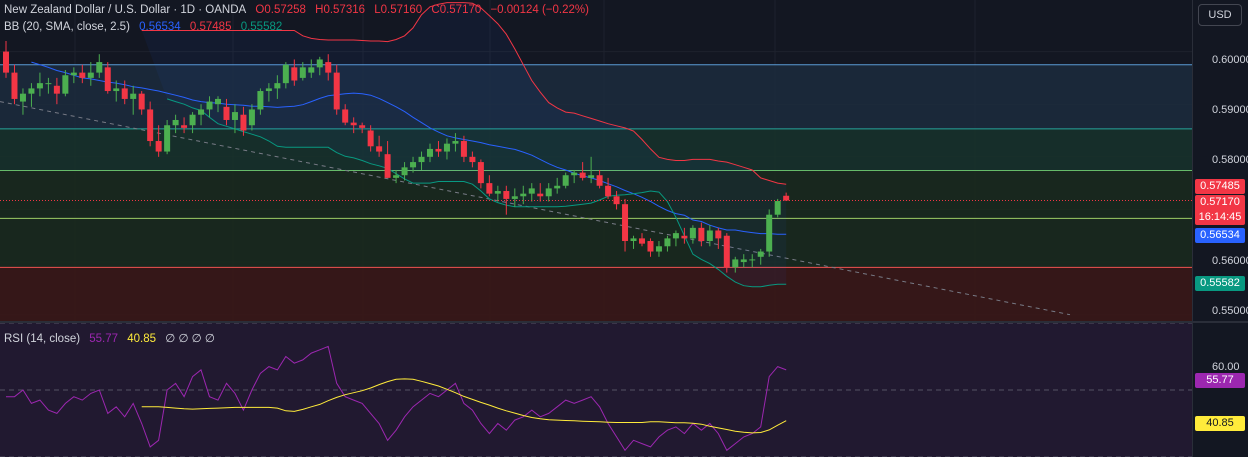 This screenshot has height=457, width=1248. I want to click on high-value: H0.57316, so click(340, 10).